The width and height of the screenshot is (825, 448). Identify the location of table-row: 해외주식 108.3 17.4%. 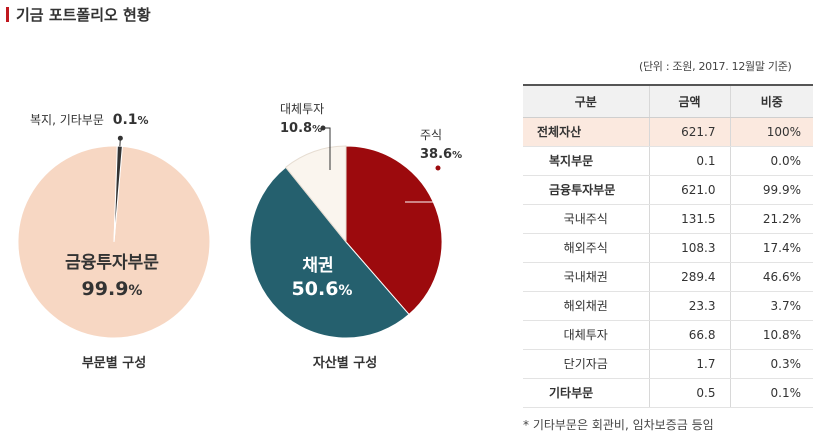
(668, 248).